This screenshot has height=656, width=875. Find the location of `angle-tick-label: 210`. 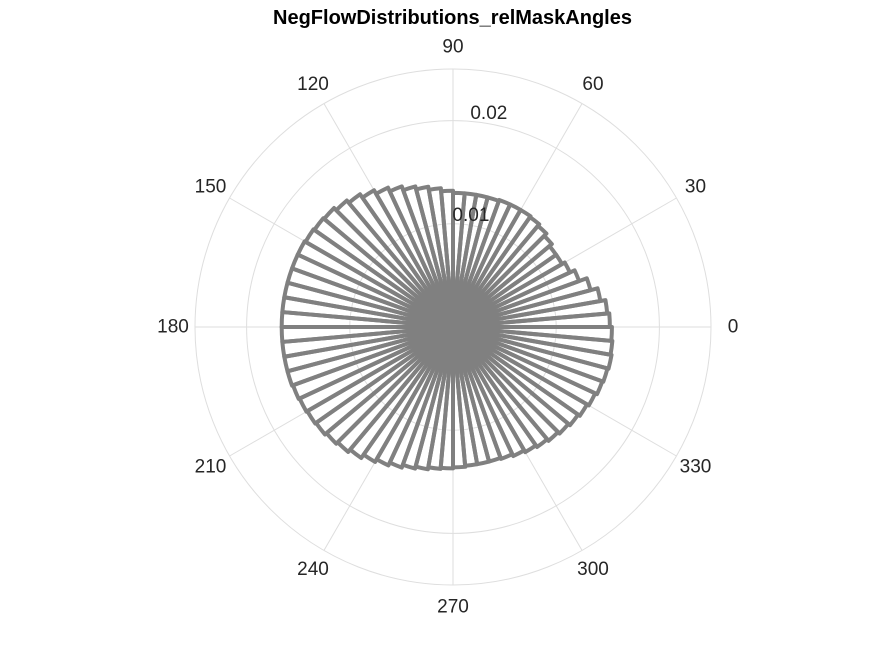

angle-tick-label: 210 is located at coordinates (211, 467).